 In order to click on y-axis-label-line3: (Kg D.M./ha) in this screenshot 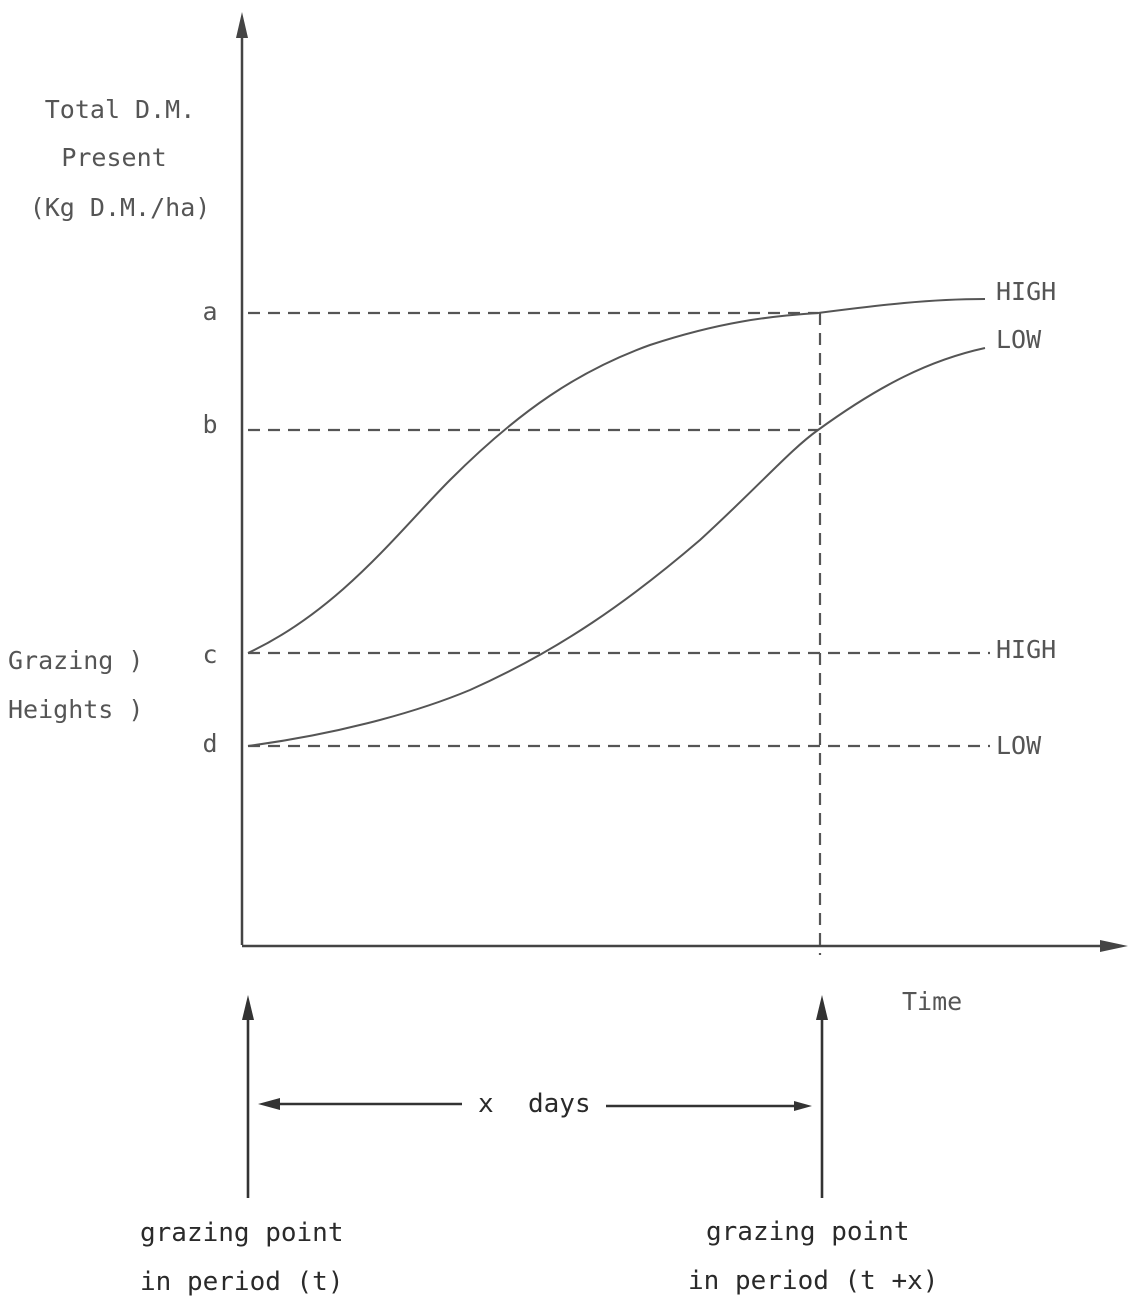, I will do `click(120, 207)`.